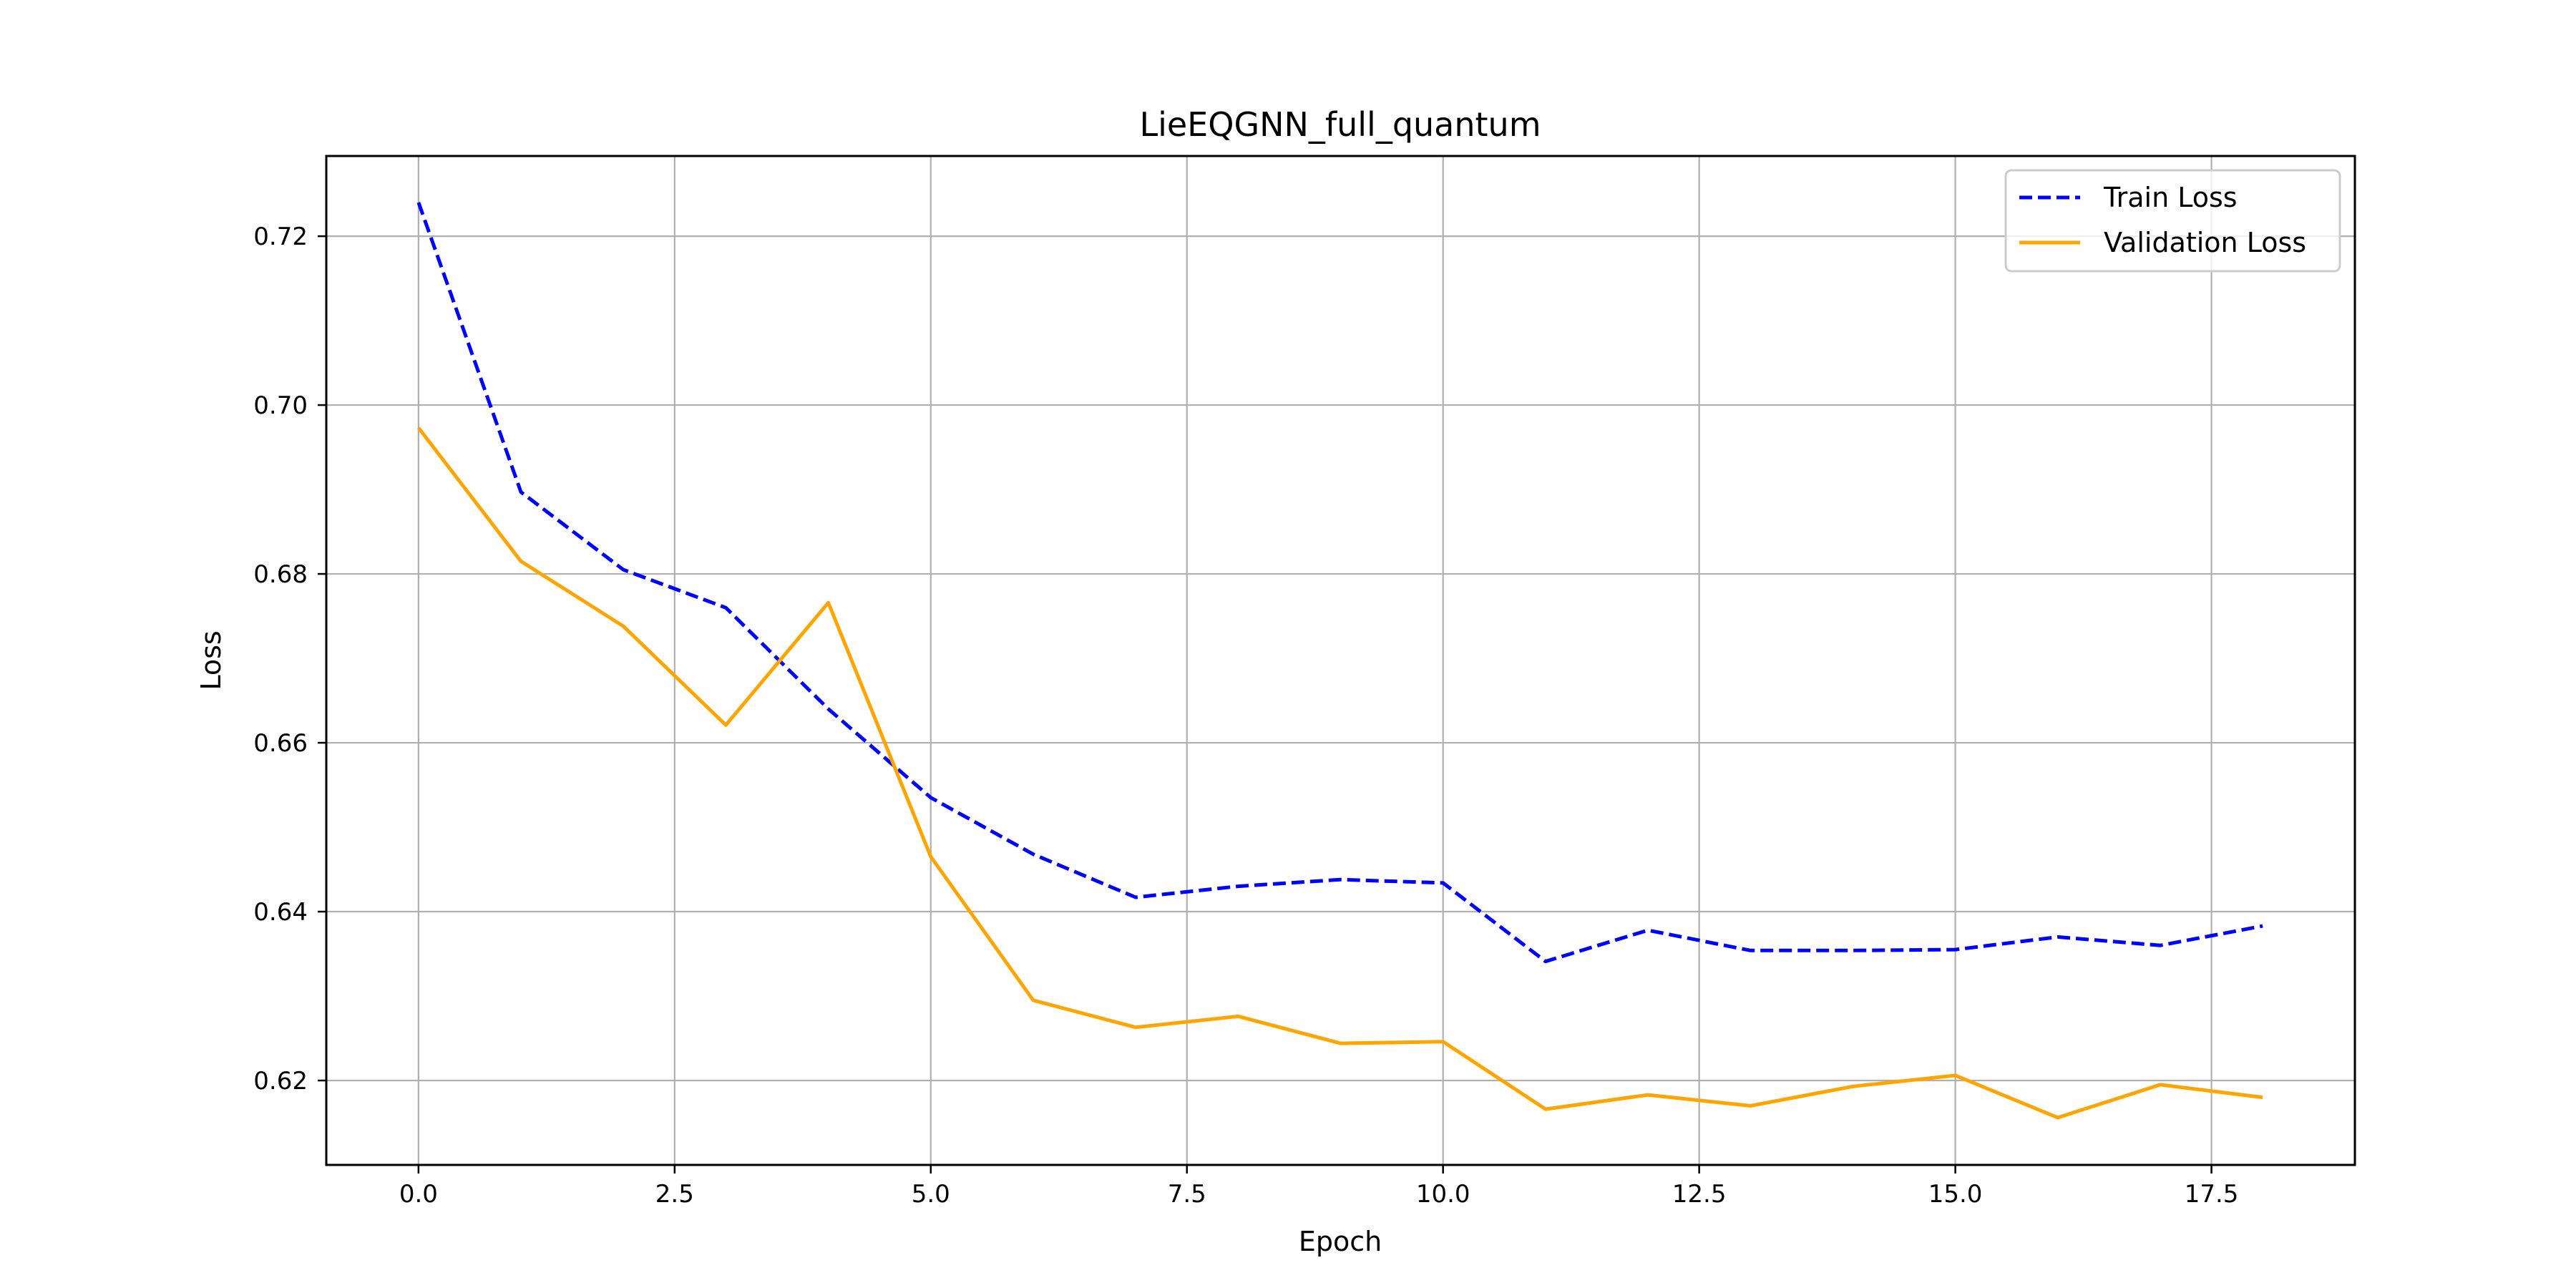  What do you see at coordinates (1340, 1241) in the screenshot?
I see `x-axis-label: Epoch` at bounding box center [1340, 1241].